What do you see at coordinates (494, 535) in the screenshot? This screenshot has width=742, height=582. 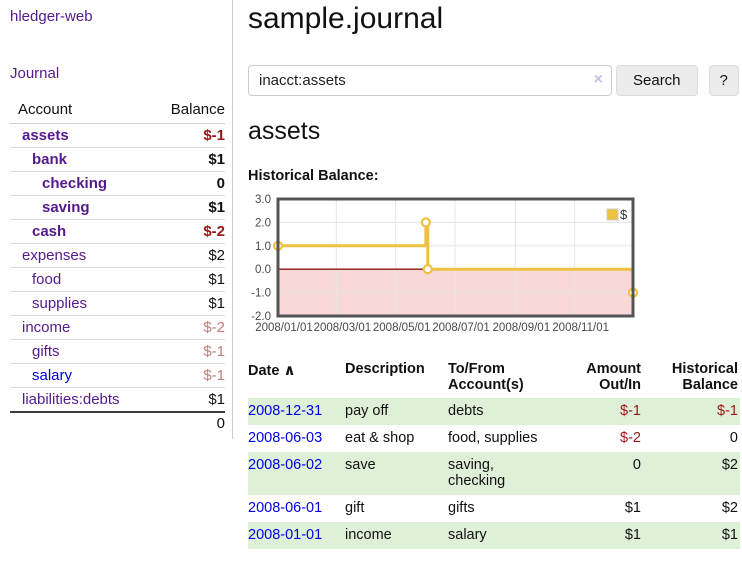 I see `transaction-row: 2008-01-01 income salary $1 $1` at bounding box center [494, 535].